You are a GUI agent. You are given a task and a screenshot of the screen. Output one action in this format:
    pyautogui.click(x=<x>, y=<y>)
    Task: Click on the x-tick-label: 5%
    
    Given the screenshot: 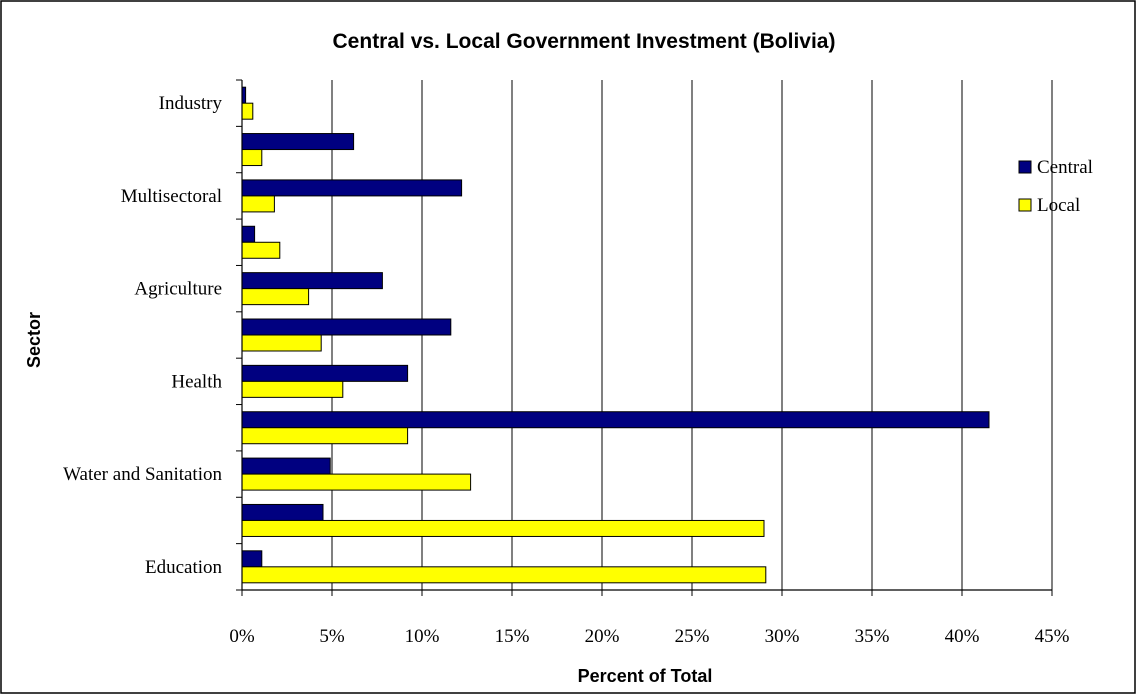 What is the action you would take?
    pyautogui.click(x=332, y=636)
    